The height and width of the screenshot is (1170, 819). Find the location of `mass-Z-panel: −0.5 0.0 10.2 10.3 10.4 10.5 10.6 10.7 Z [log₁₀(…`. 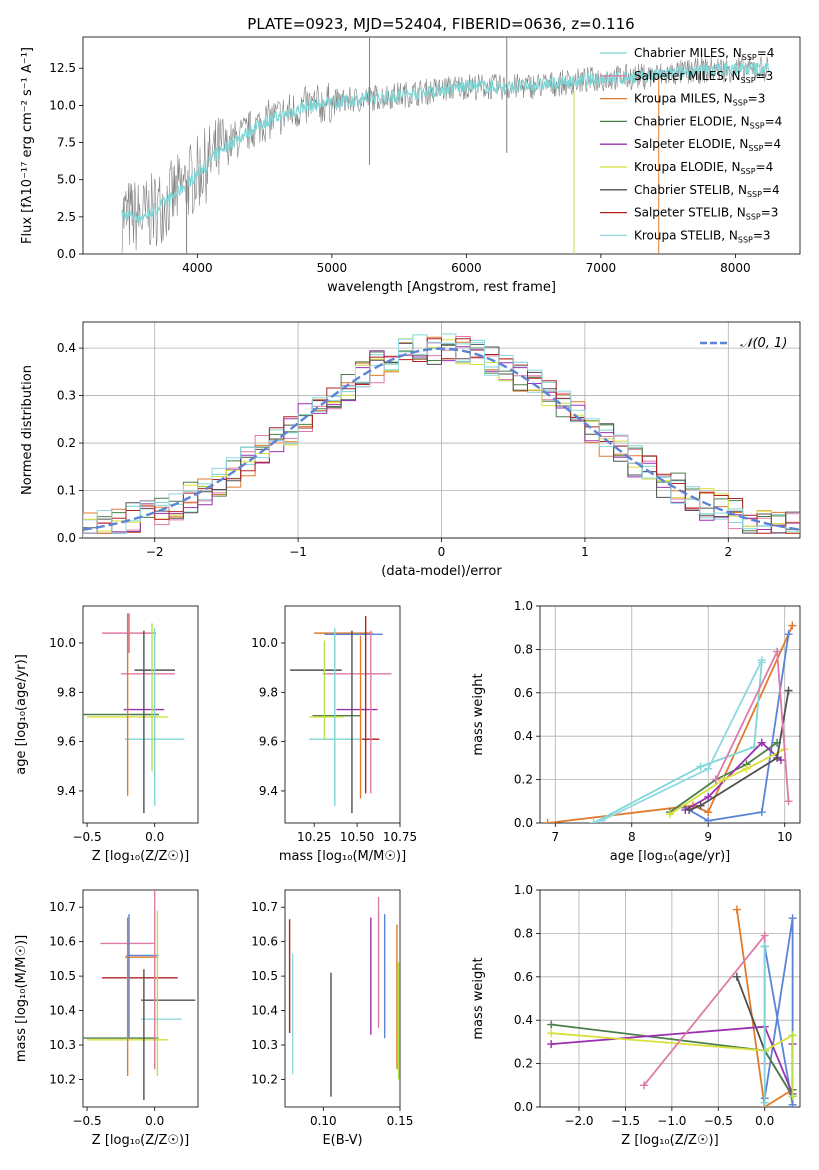

mass-Z-panel: −0.5 0.0 10.2 10.3 10.4 10.5 10.6 10.7 Z [log₁₀(… is located at coordinates (106, 1018).